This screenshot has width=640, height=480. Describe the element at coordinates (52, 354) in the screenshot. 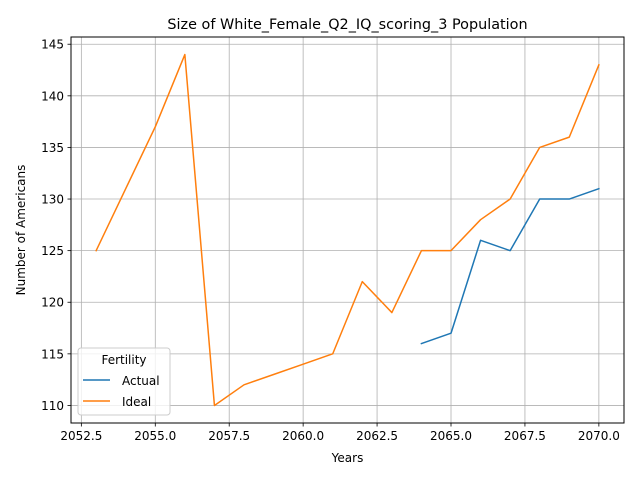

I see `y-tick-label: 115` at that location.